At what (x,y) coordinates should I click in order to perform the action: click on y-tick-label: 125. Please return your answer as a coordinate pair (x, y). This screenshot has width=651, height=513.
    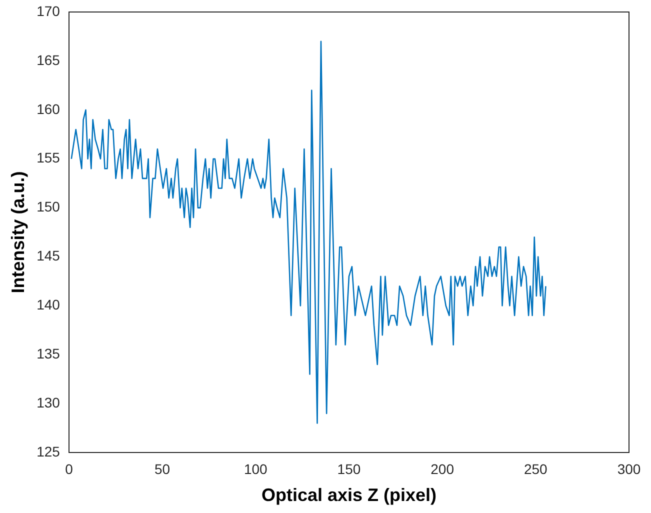
    Looking at the image, I should click on (48, 451).